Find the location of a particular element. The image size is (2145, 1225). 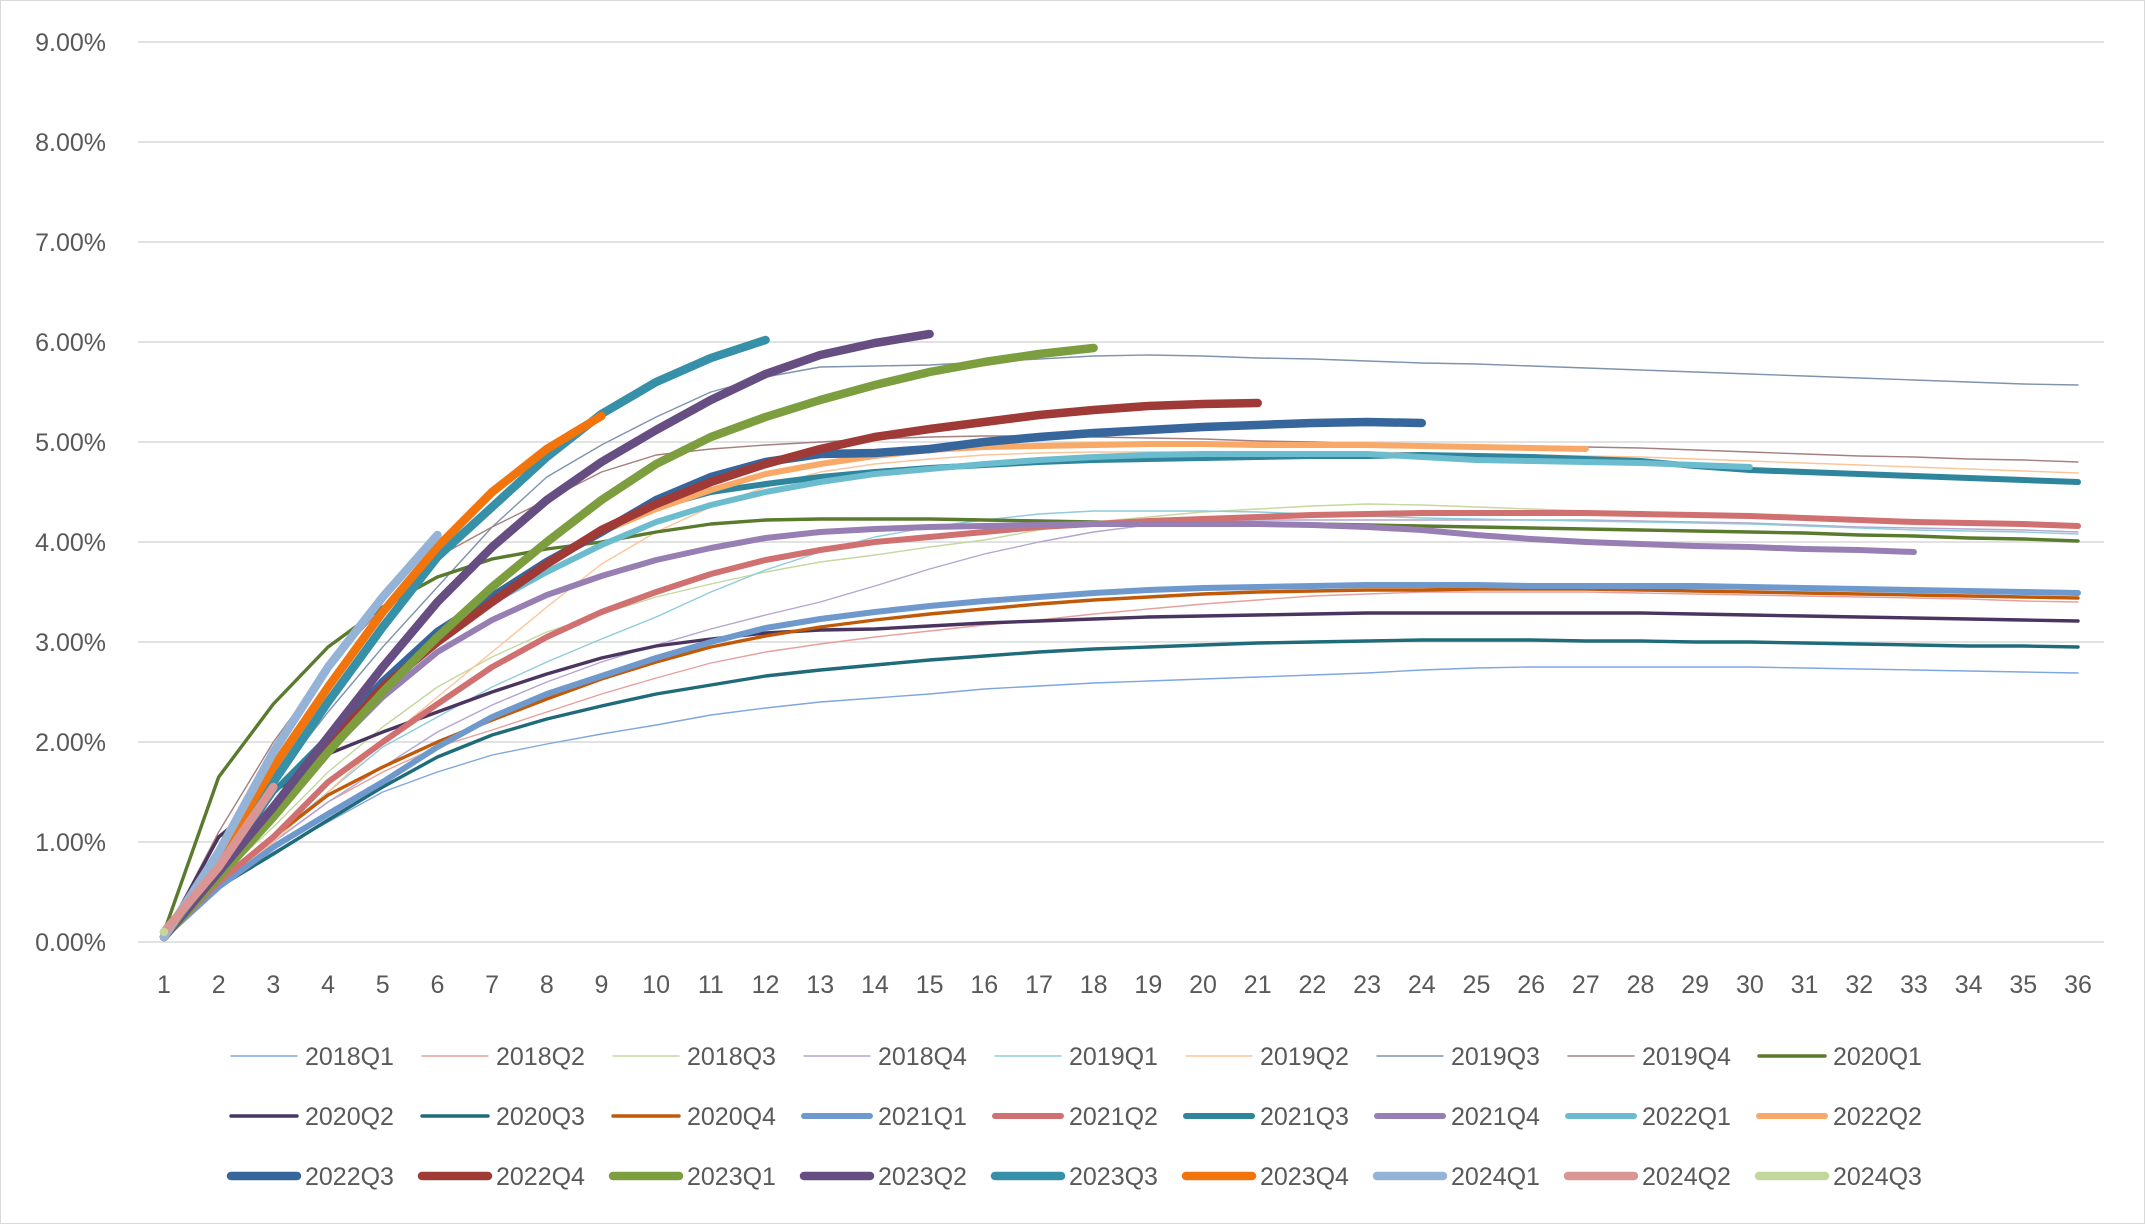

legend-label: 2018Q3 is located at coordinates (731, 1057).